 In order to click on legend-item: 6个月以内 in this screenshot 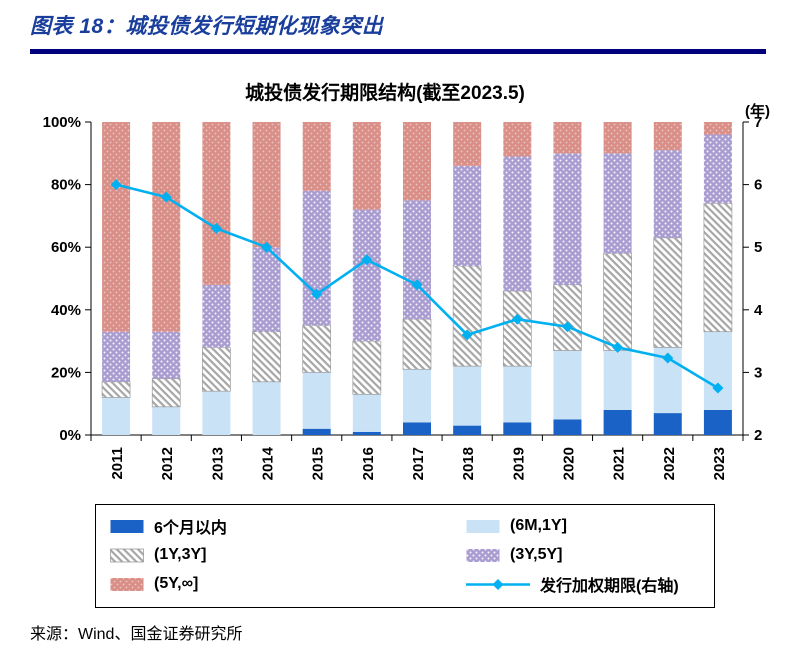, I will do `click(284, 526)`.